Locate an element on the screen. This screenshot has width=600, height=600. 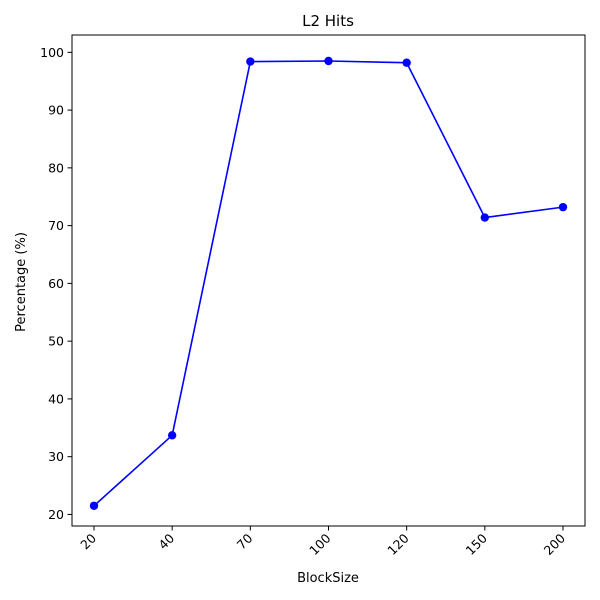
y-tick-label: 60 is located at coordinates (56, 283).